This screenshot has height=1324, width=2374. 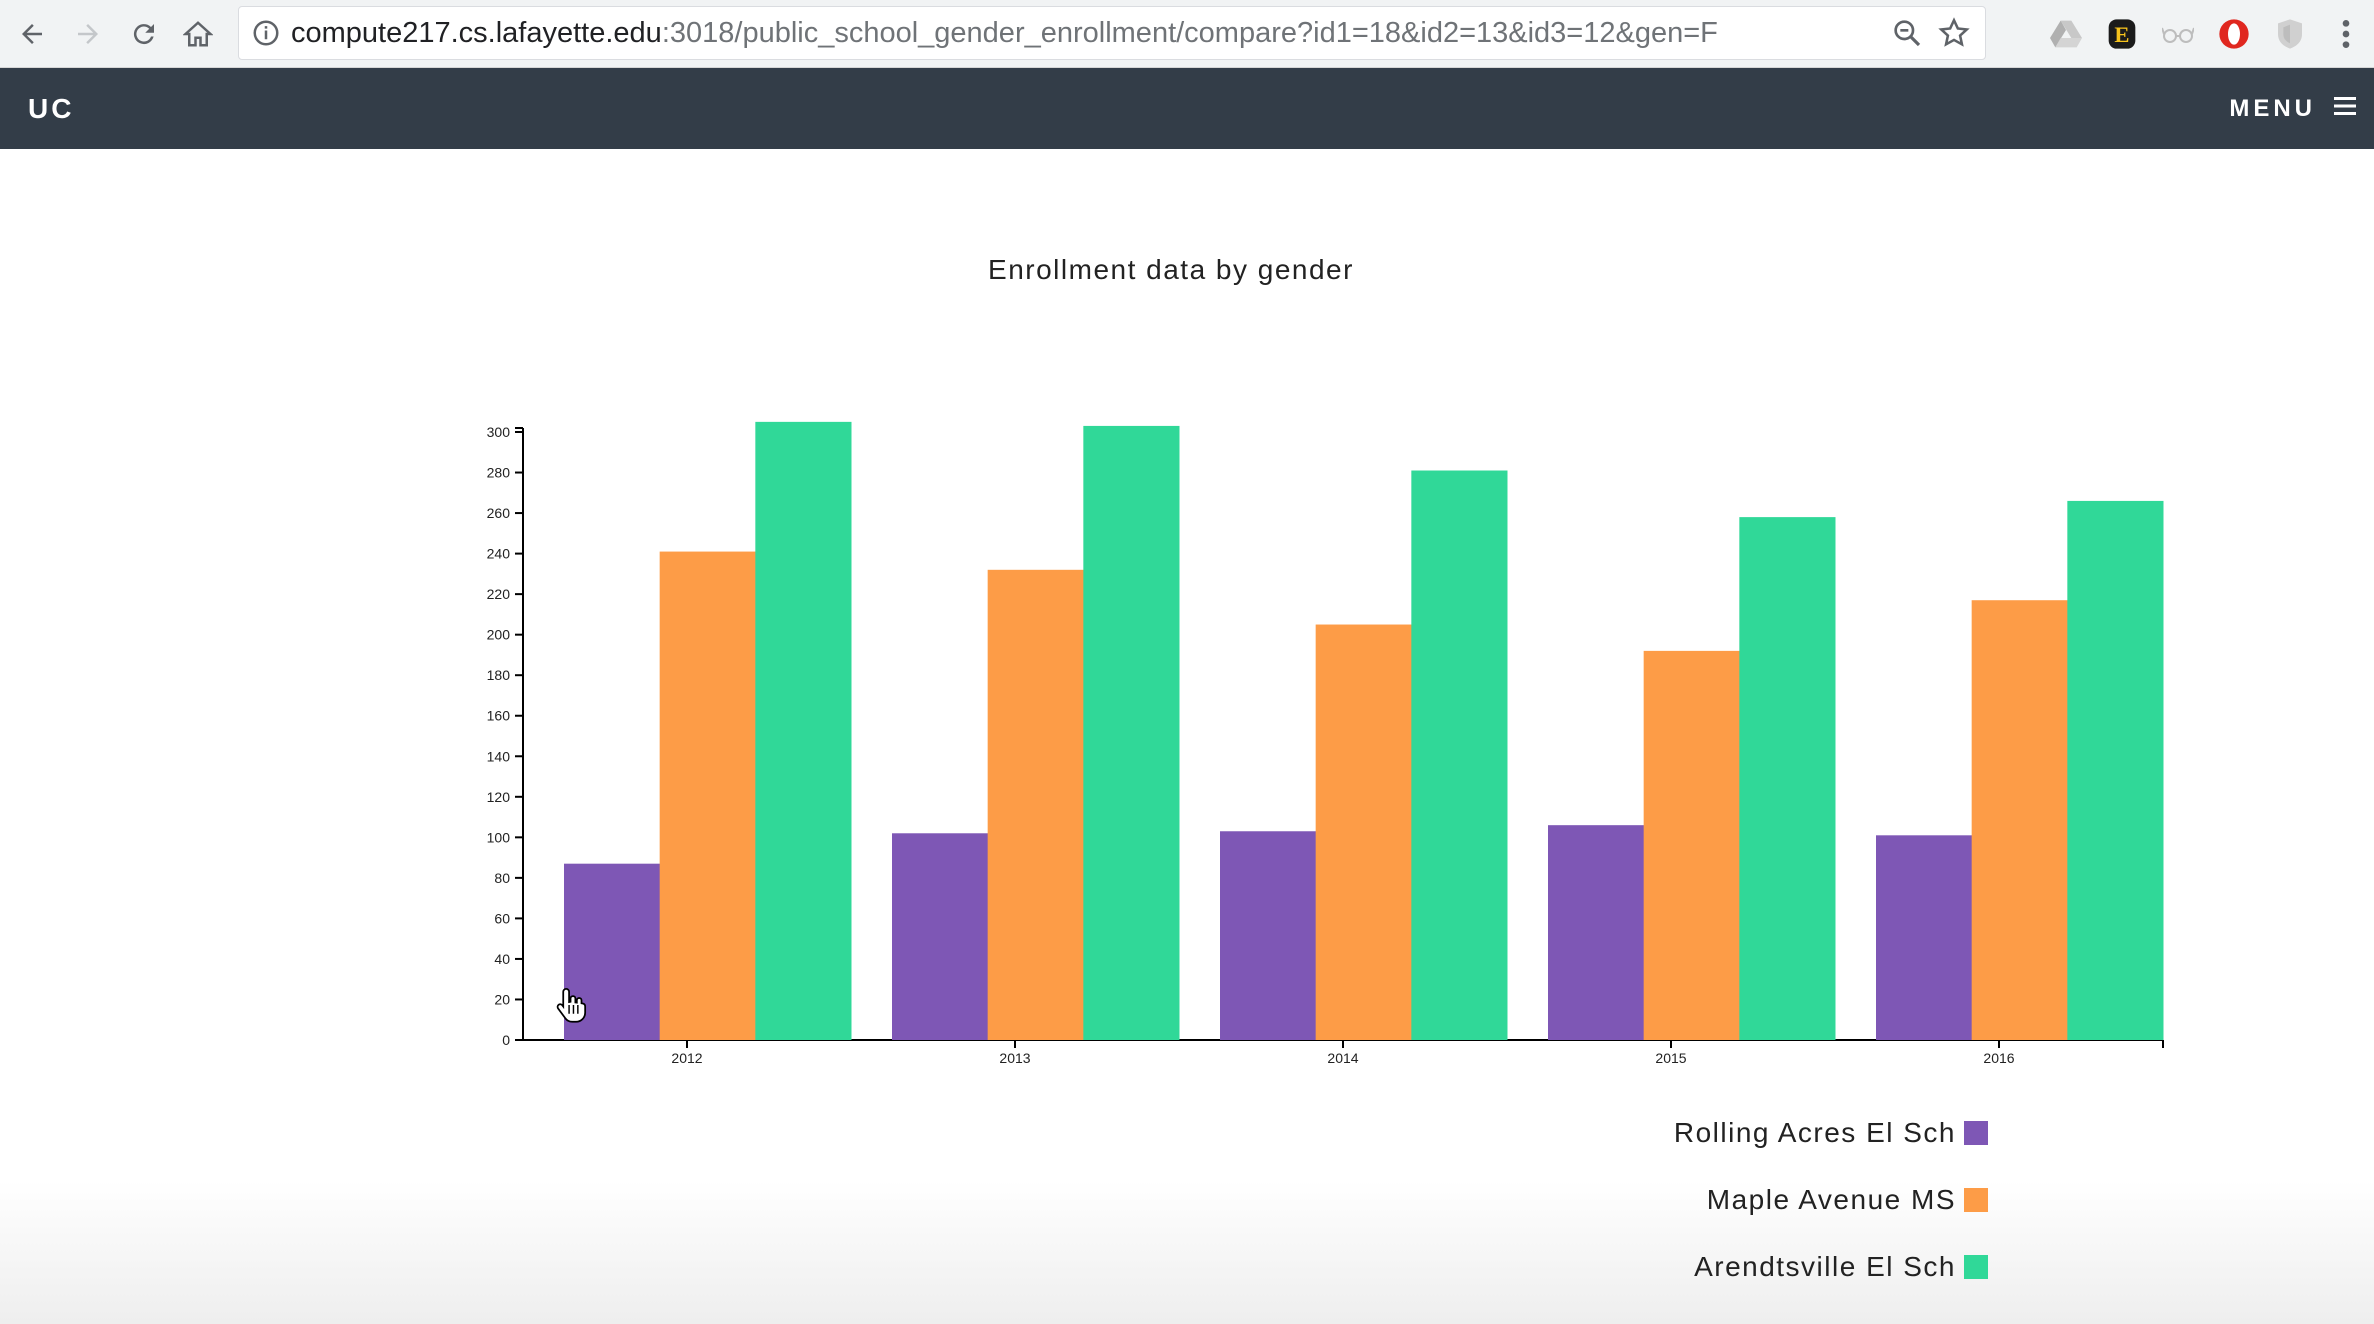 I want to click on hand-cursor-icon, so click(x=572, y=1007).